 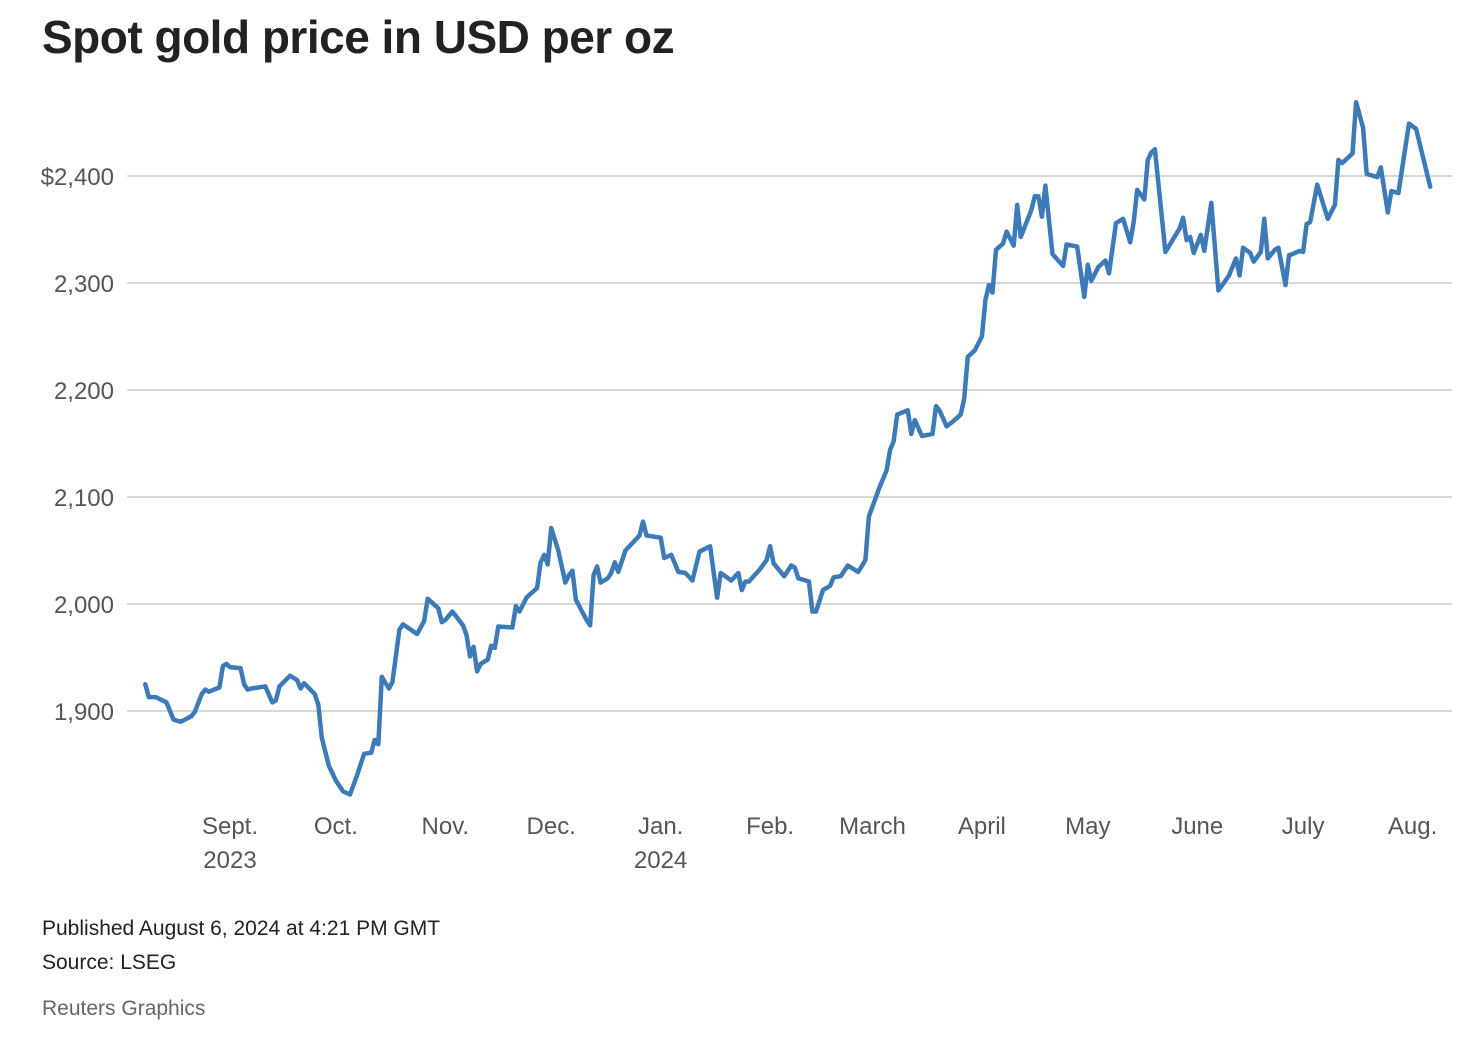 I want to click on x-tick-label: Nov., so click(x=446, y=826).